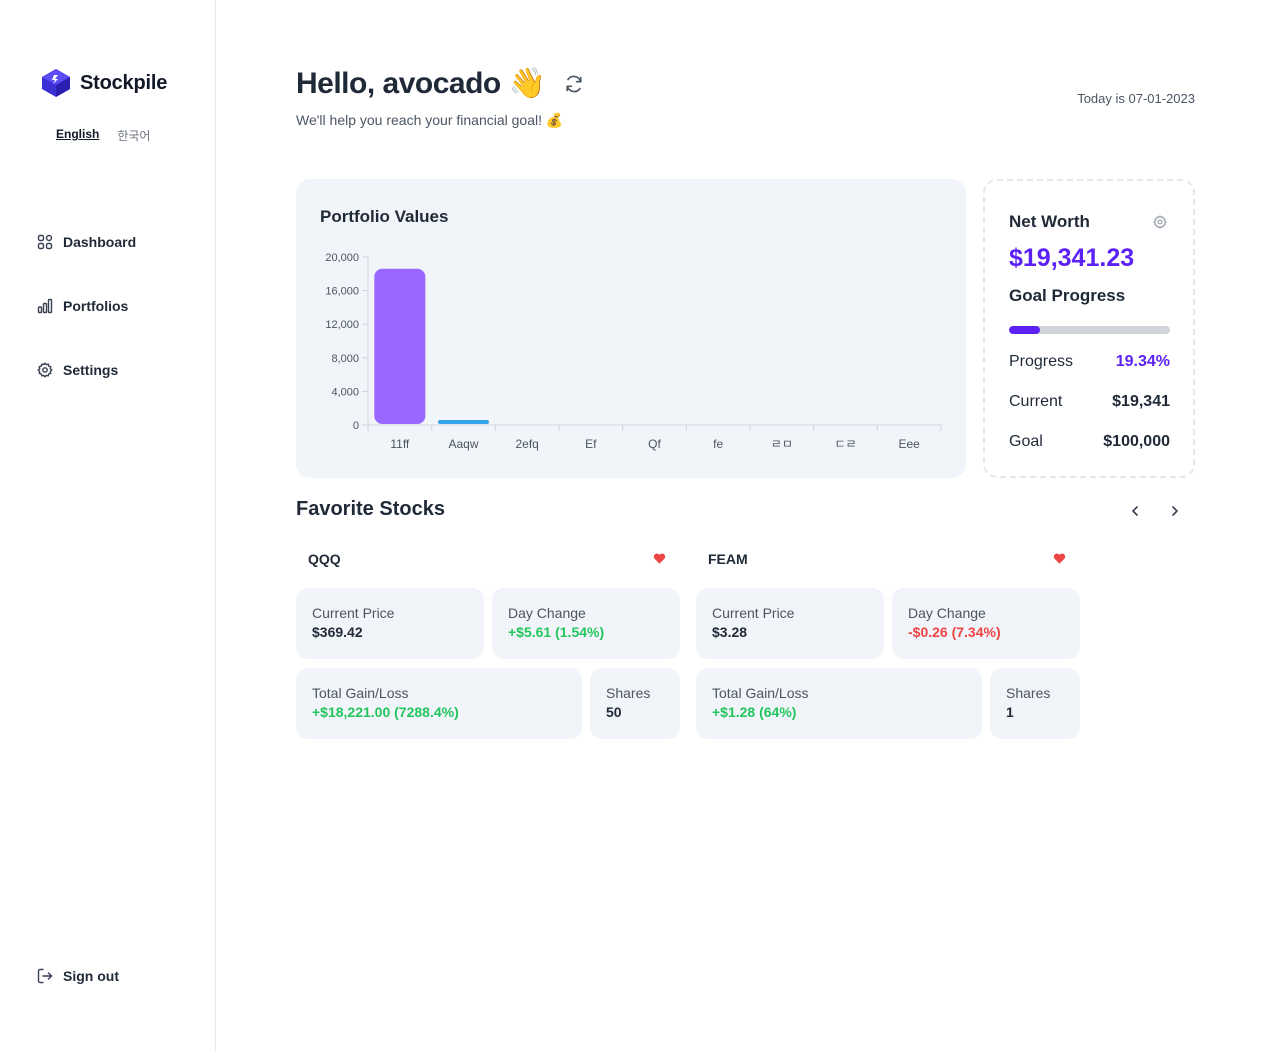  What do you see at coordinates (342, 258) in the screenshot?
I see `y-tick-label: 20,000` at bounding box center [342, 258].